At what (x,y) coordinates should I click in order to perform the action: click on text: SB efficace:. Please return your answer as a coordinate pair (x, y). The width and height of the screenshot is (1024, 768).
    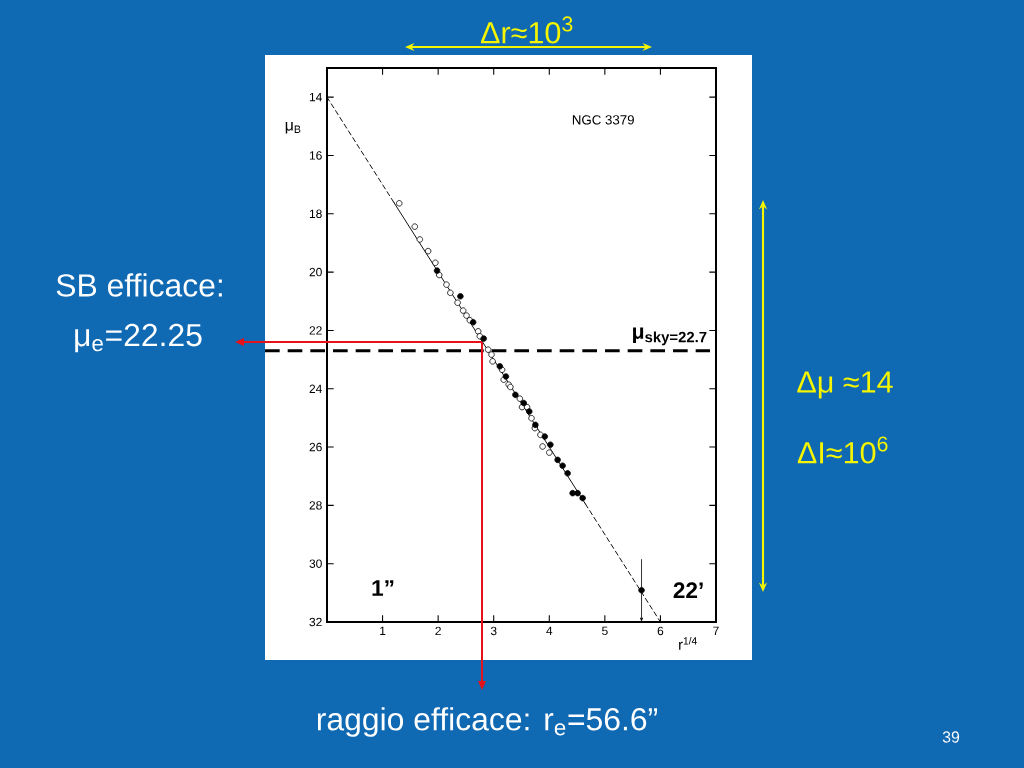
    Looking at the image, I should click on (139, 285).